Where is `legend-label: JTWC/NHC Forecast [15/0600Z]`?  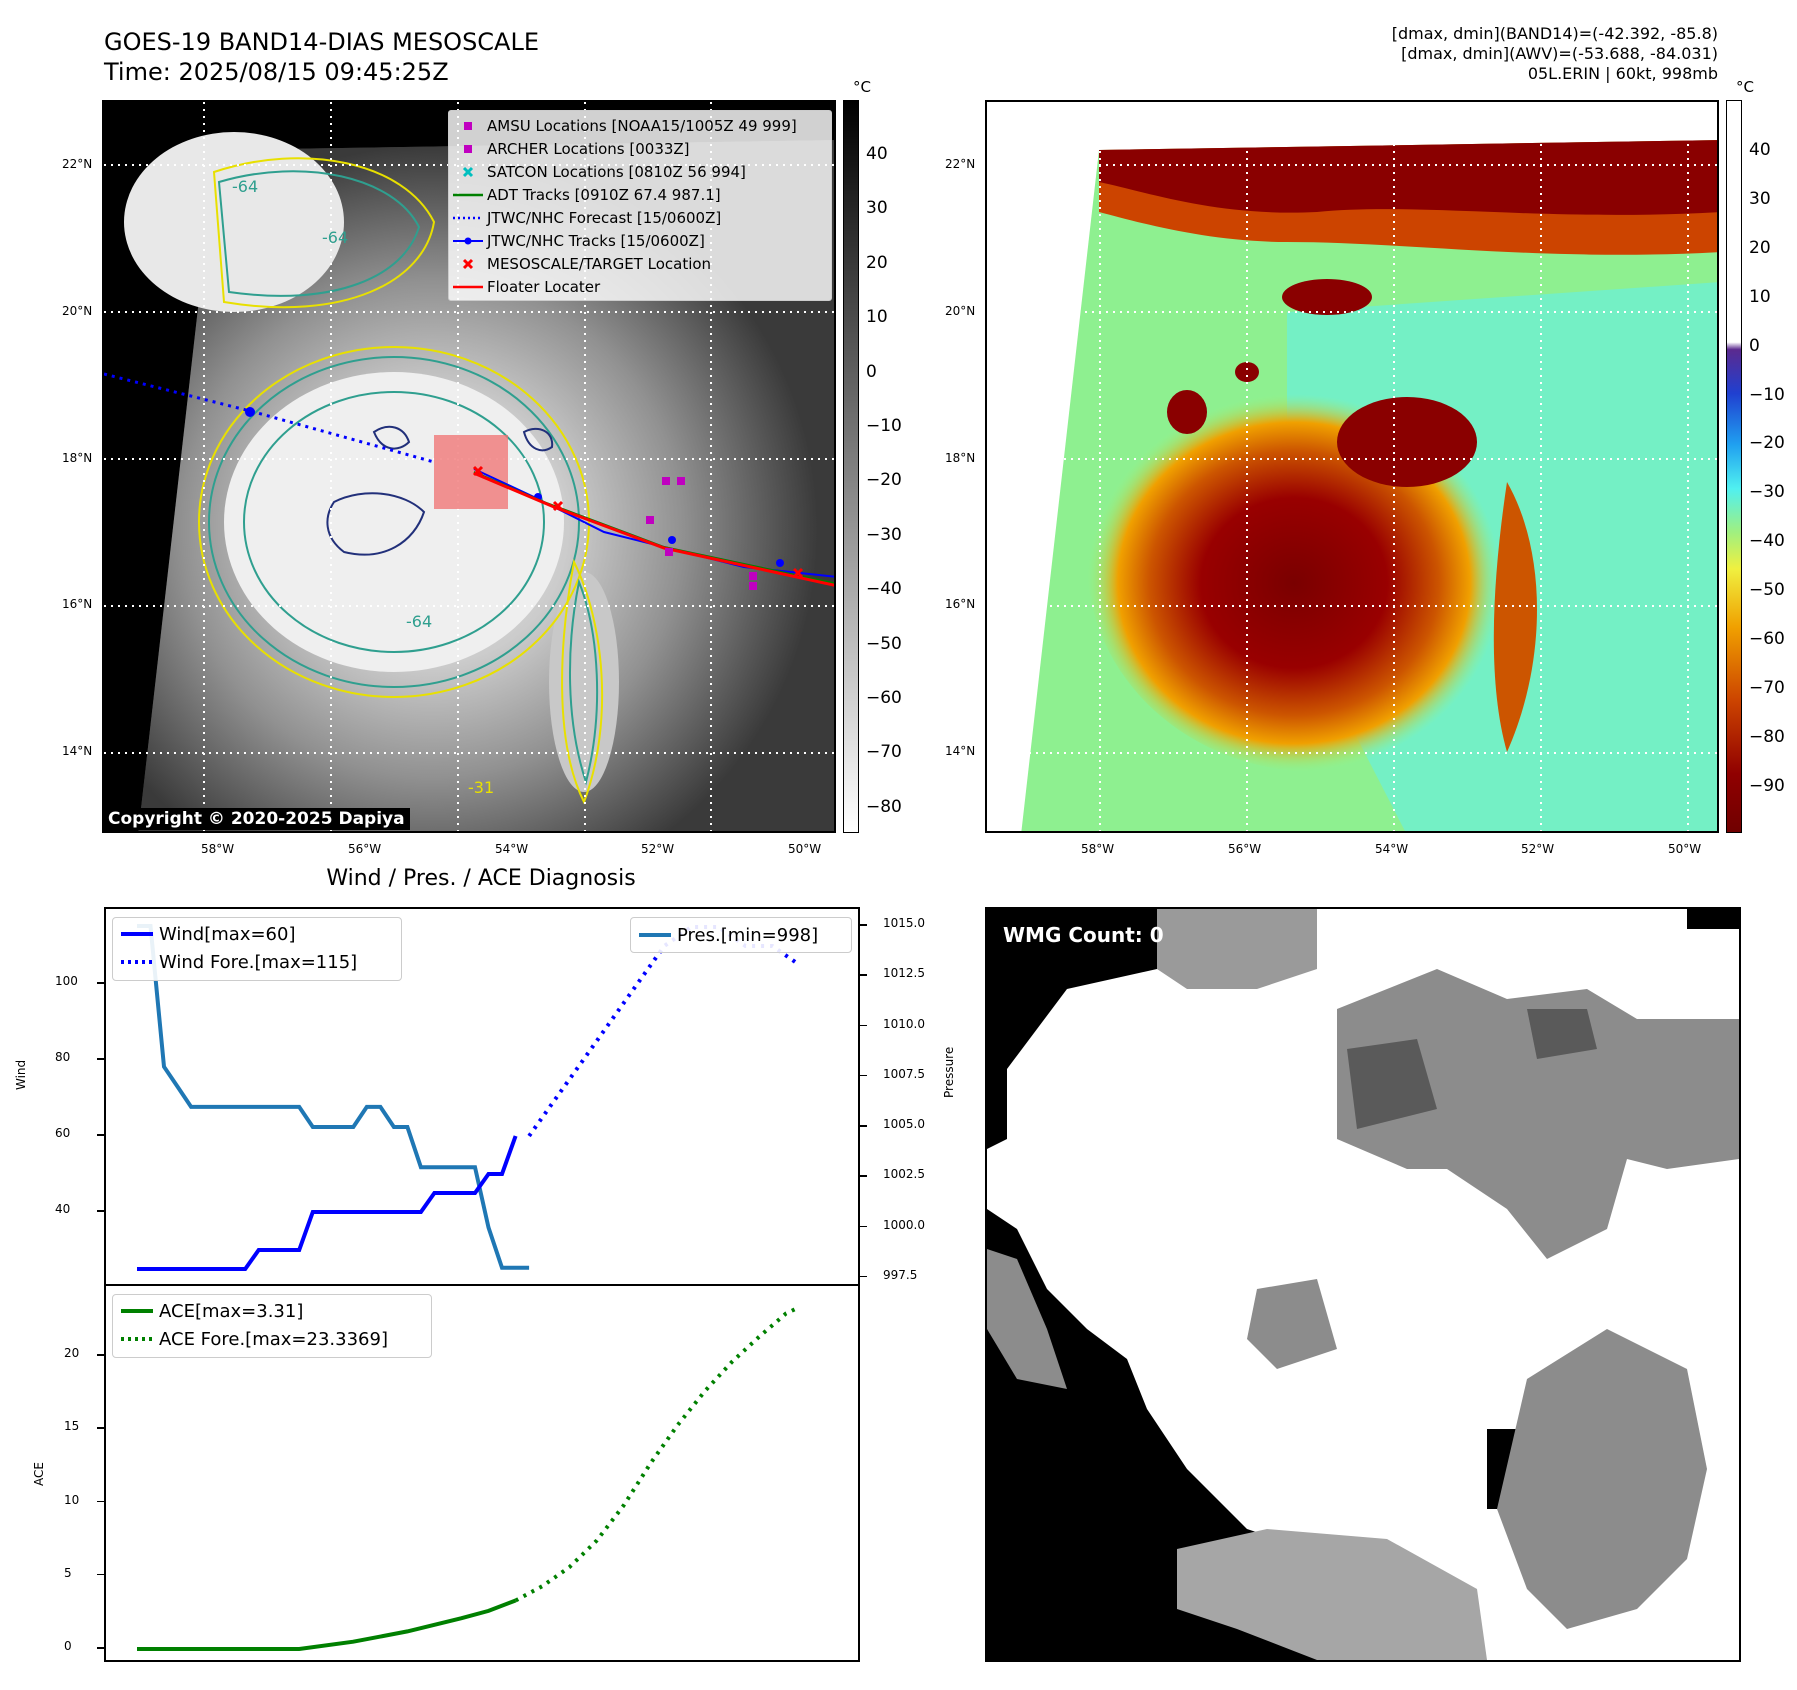
legend-label: JTWC/NHC Forecast [15/0600Z] is located at coordinates (604, 217).